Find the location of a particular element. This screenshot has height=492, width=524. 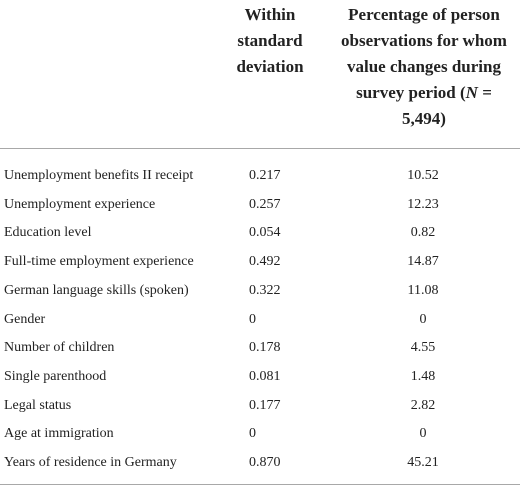

cell: 0.054 is located at coordinates (265, 233).